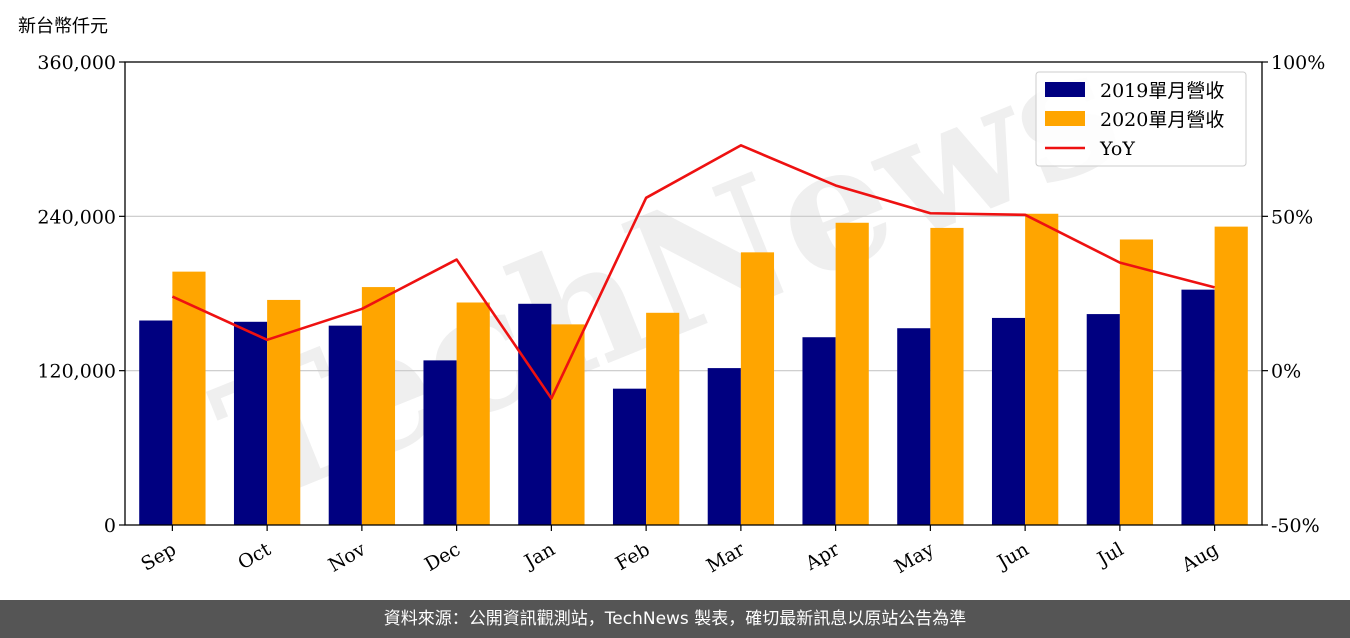 The height and width of the screenshot is (638, 1350). Describe the element at coordinates (914, 426) in the screenshot. I see `bar-2019-may` at that location.